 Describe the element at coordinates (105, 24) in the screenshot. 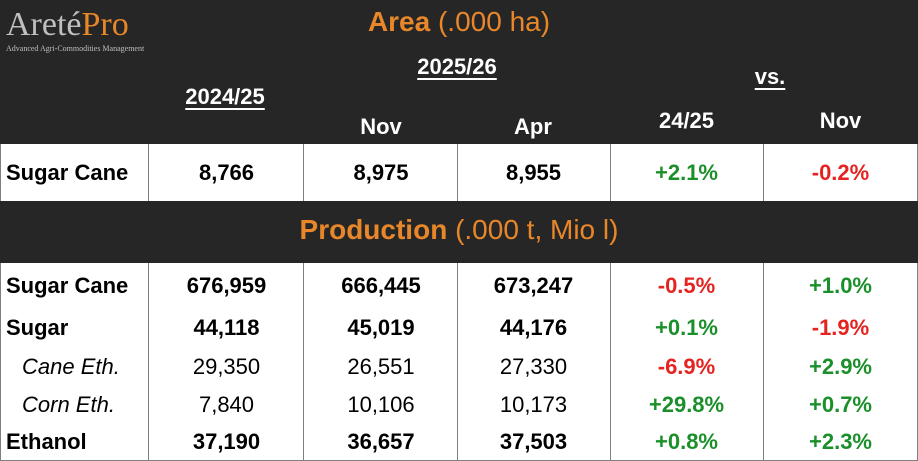

I see `logo-name-b: Pro` at that location.